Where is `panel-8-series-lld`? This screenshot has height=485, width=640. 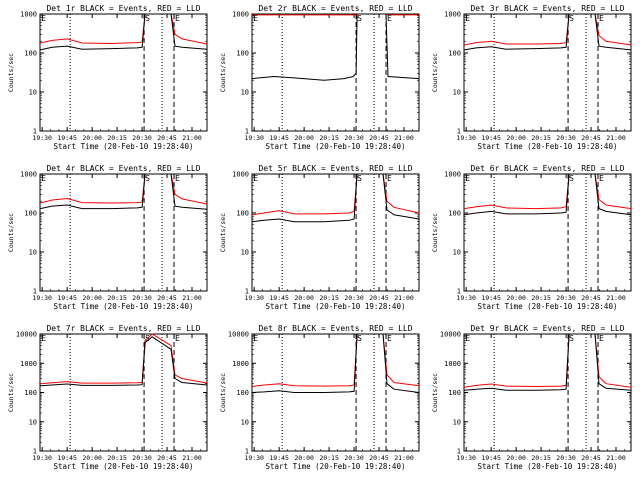
panel-8-series-lld is located at coordinates (336, 360).